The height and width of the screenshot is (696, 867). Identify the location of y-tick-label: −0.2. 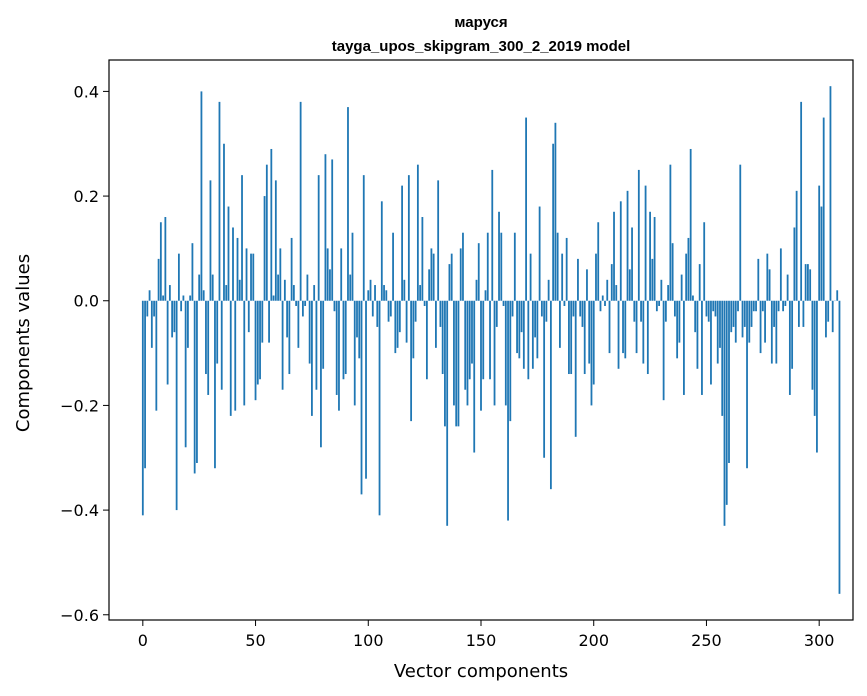
(79, 405).